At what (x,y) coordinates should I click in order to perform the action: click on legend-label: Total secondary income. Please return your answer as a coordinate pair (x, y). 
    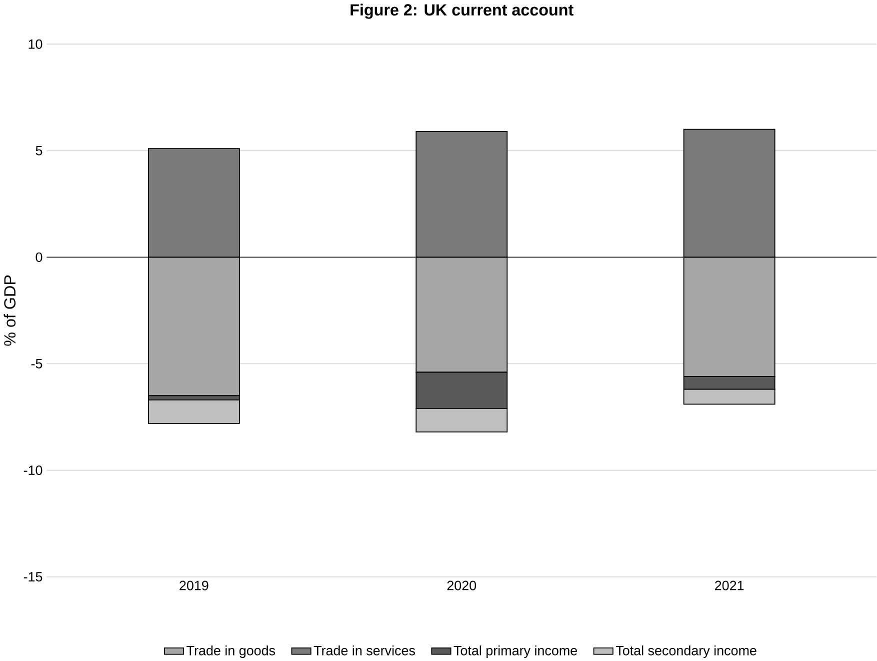
    Looking at the image, I should click on (686, 651).